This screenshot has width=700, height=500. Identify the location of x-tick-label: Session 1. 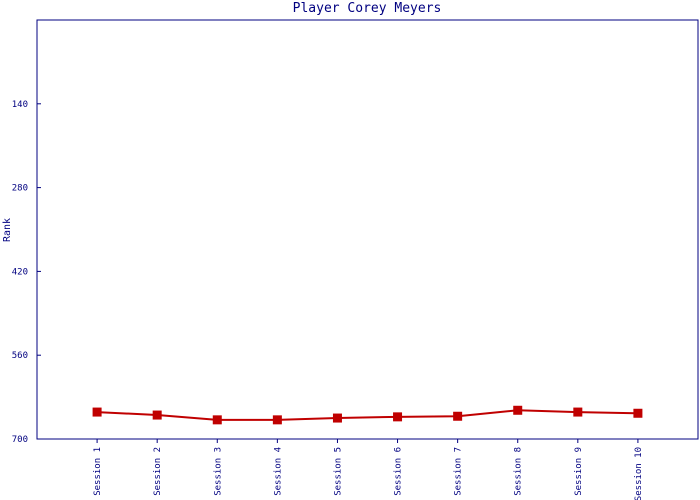
(98, 471).